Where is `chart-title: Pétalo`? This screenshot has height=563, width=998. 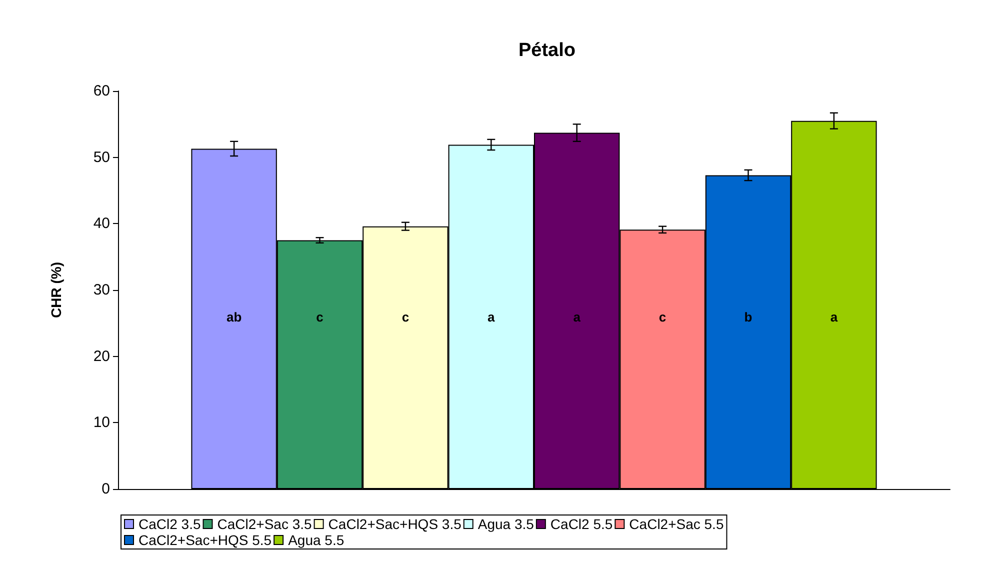
chart-title: Pétalo is located at coordinates (547, 50).